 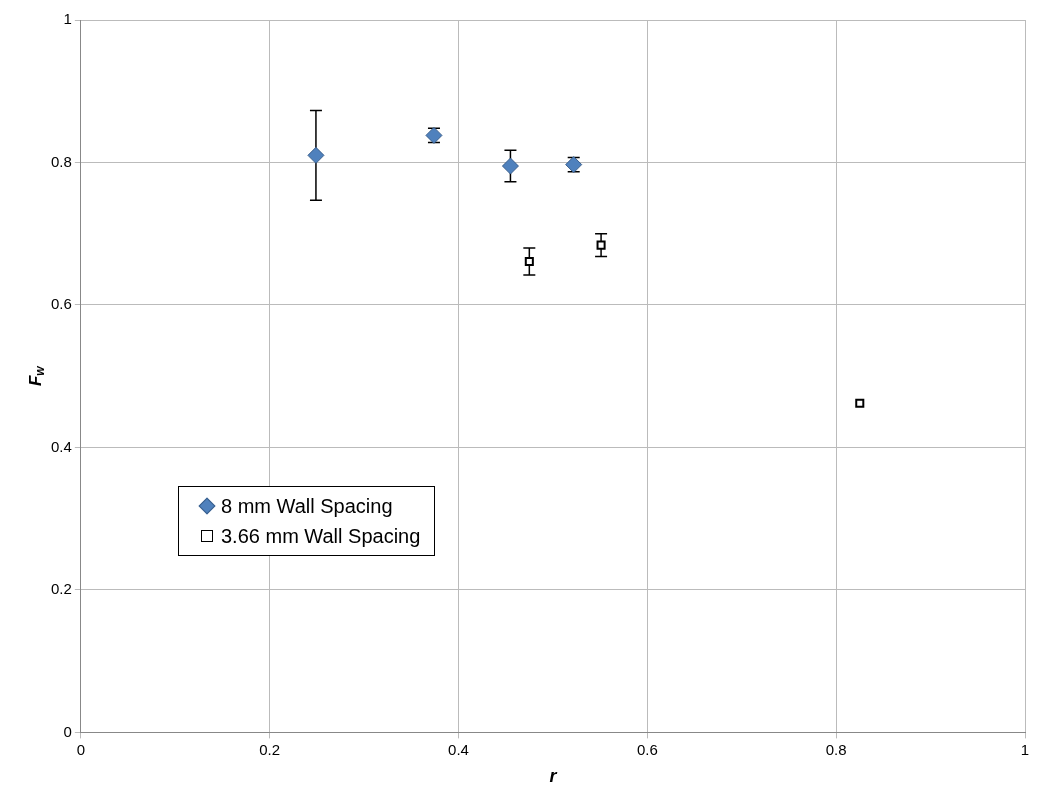 What do you see at coordinates (67, 731) in the screenshot?
I see `y-tick-label: 0` at bounding box center [67, 731].